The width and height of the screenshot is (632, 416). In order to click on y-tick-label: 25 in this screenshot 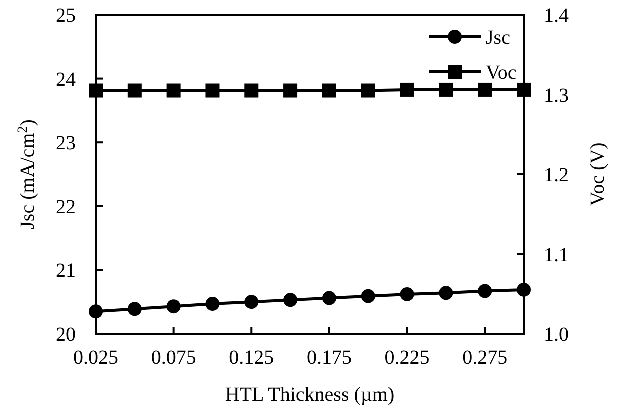, I will do `click(66, 16)`.